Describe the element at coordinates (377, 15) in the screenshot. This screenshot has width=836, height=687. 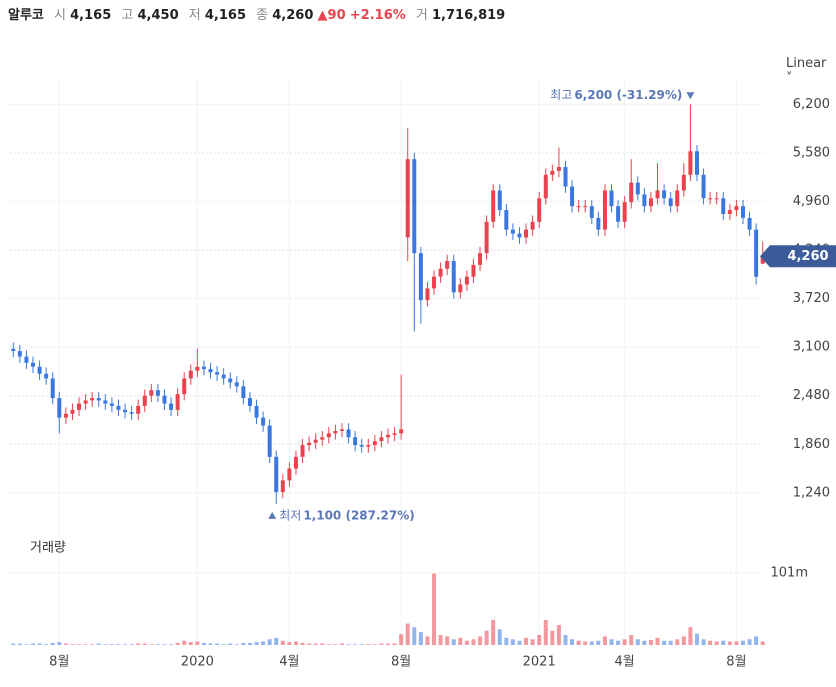
I see `change-pct: +2.16%` at that location.